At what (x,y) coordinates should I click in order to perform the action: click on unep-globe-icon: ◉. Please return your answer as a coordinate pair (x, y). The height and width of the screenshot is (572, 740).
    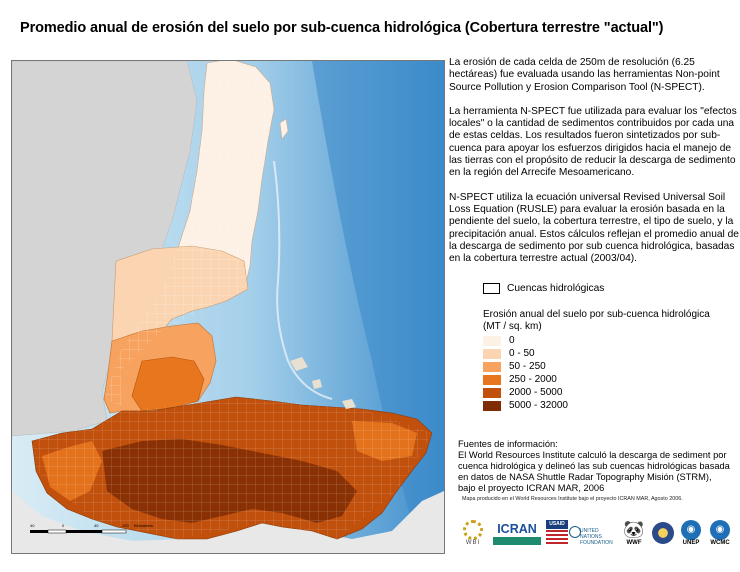
    Looking at the image, I should click on (691, 530).